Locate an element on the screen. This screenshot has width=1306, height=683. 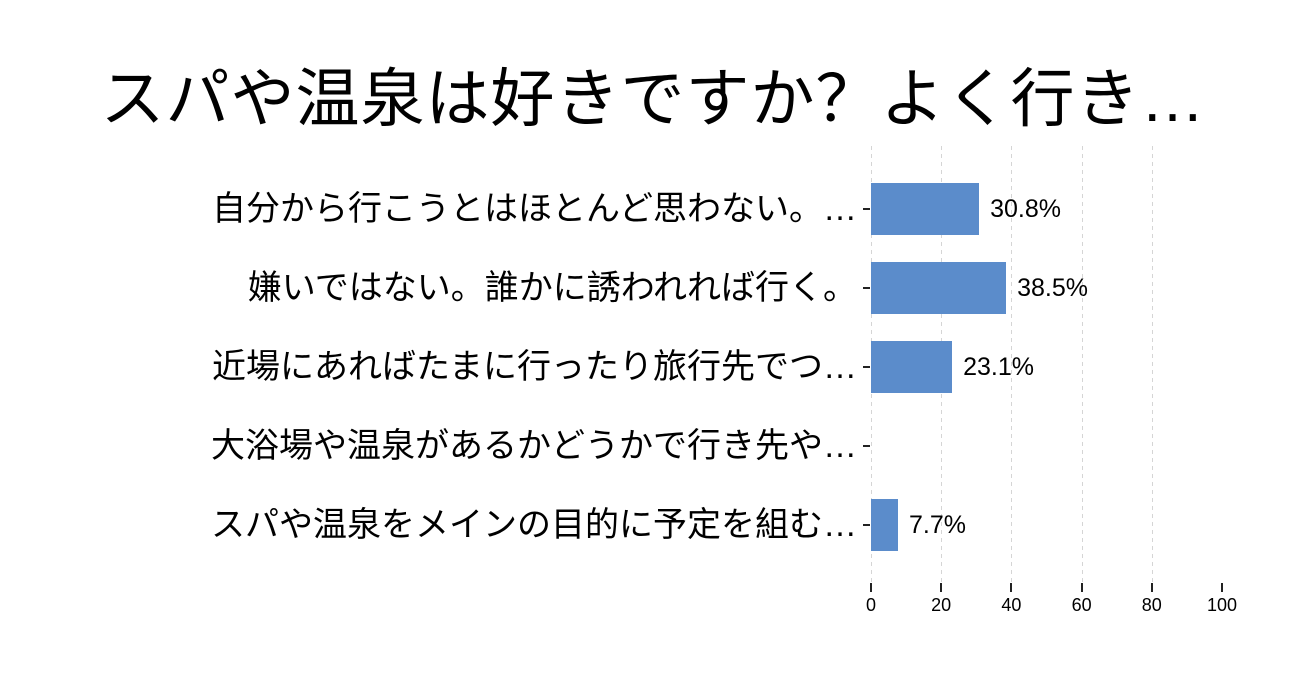
bar-value-label: 38.5% is located at coordinates (1053, 288).